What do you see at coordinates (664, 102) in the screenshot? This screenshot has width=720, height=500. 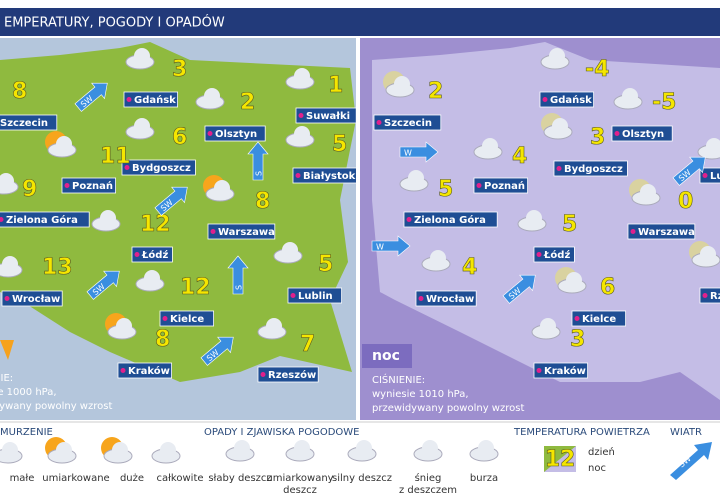 I see `temperature: -5` at bounding box center [664, 102].